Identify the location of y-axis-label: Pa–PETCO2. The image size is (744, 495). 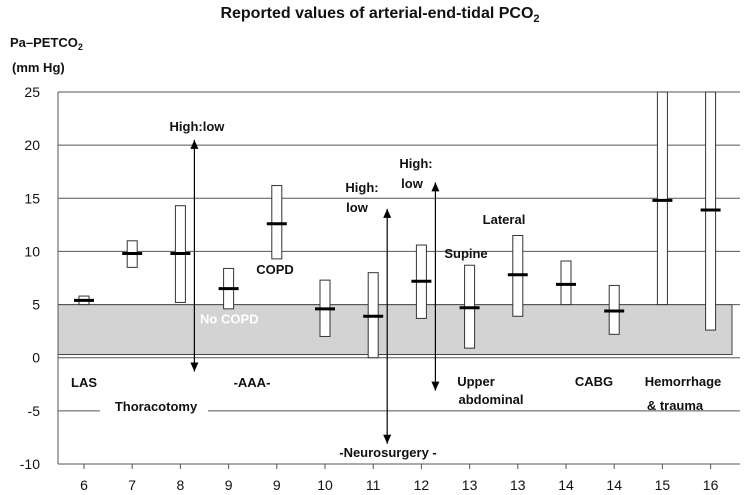
(46, 43).